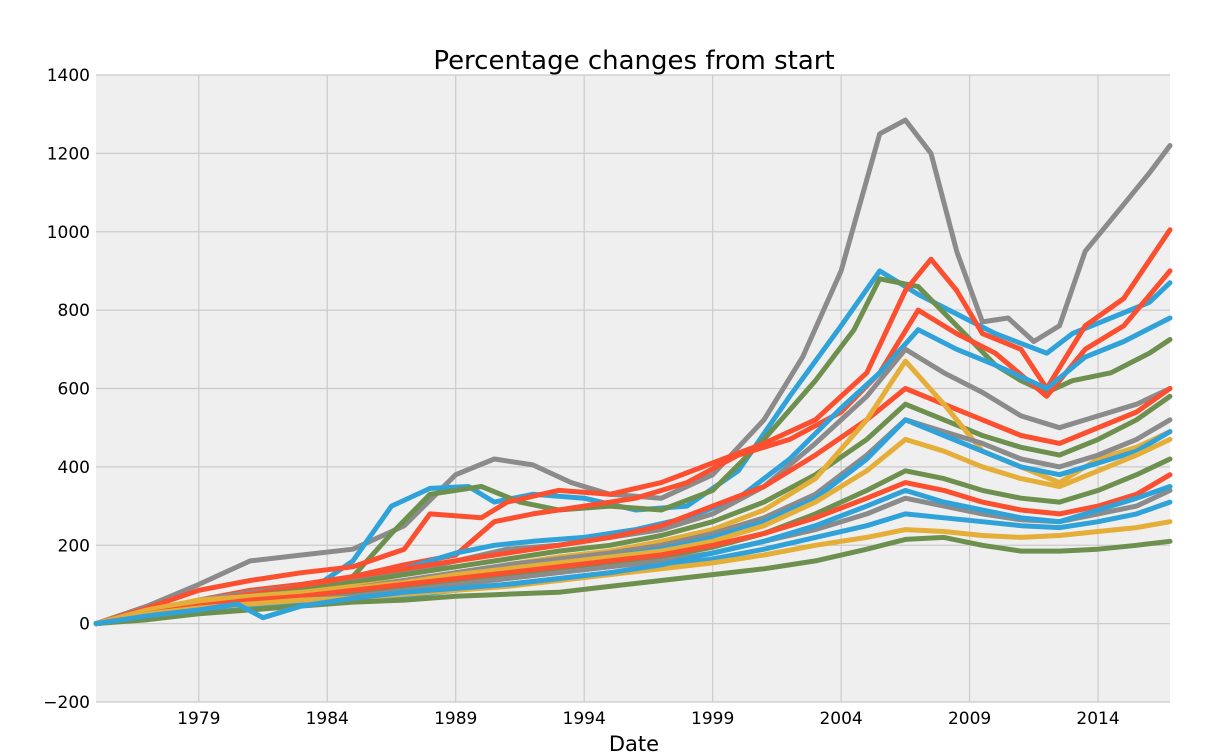 This screenshot has height=755, width=1230. Describe the element at coordinates (74, 468) in the screenshot. I see `y-tick-label: 400` at that location.